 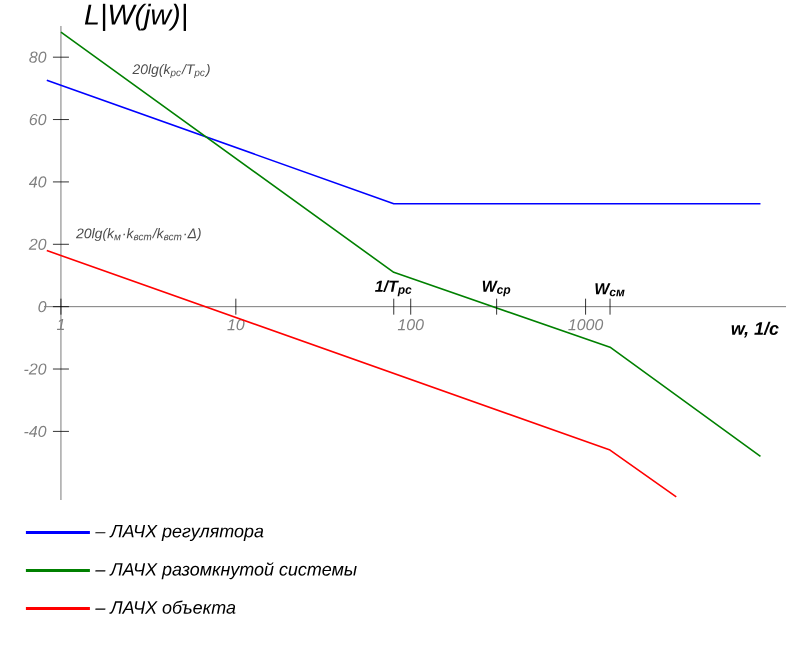 What do you see at coordinates (135, 17) in the screenshot?
I see `y-axis-title: L|W(jw)|` at bounding box center [135, 17].